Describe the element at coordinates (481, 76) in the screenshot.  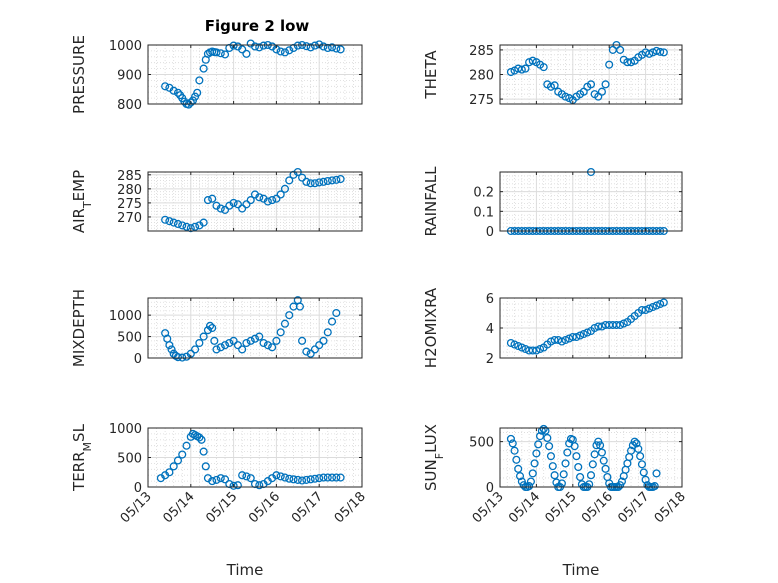
I see `y-tick-label: 280` at that location.